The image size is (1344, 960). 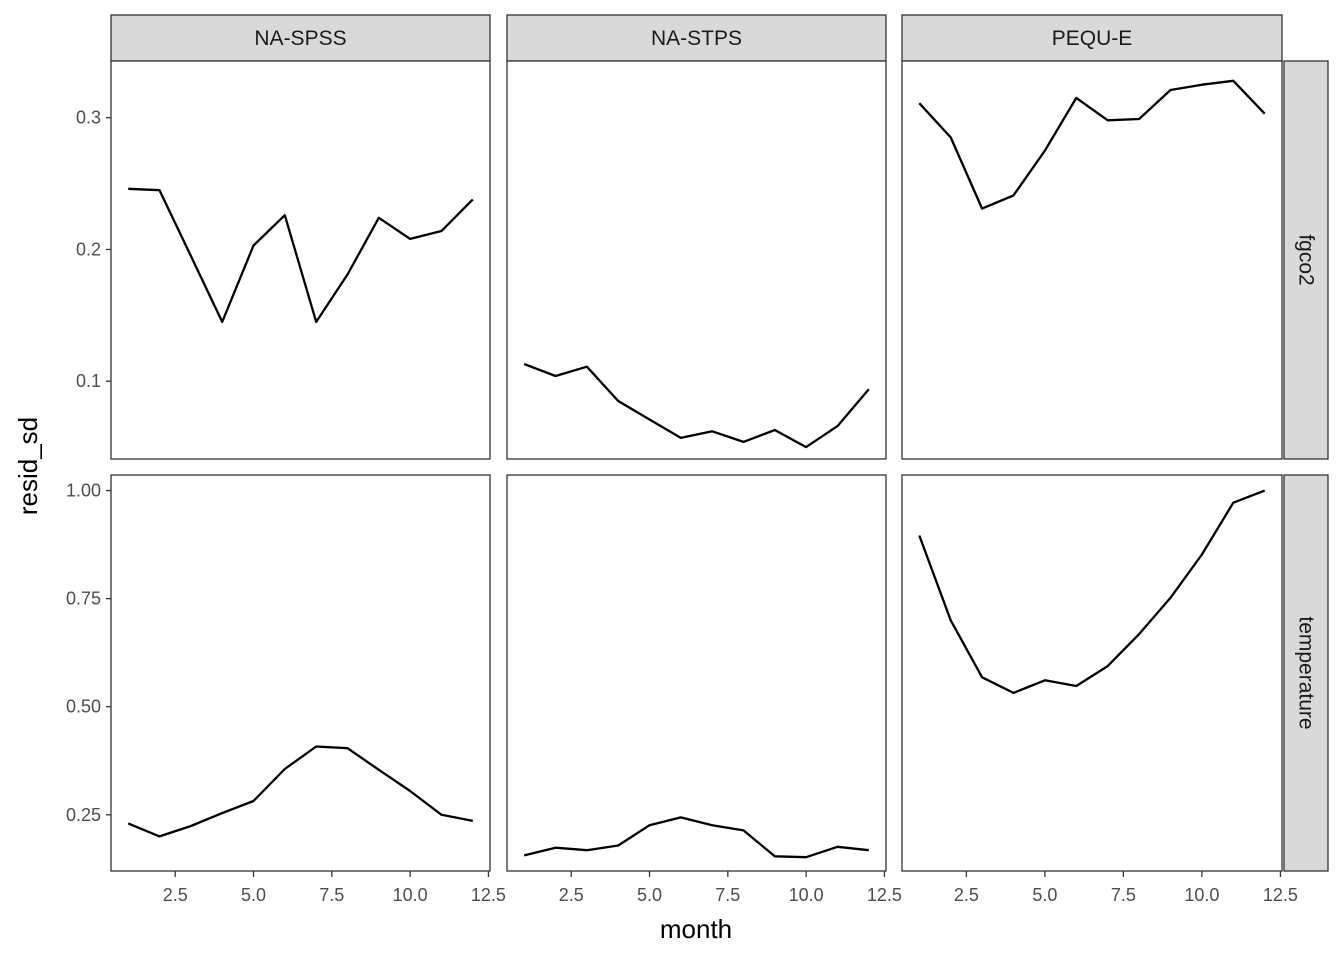 I want to click on series-line-fgco2-pequ-e, so click(x=1092, y=144).